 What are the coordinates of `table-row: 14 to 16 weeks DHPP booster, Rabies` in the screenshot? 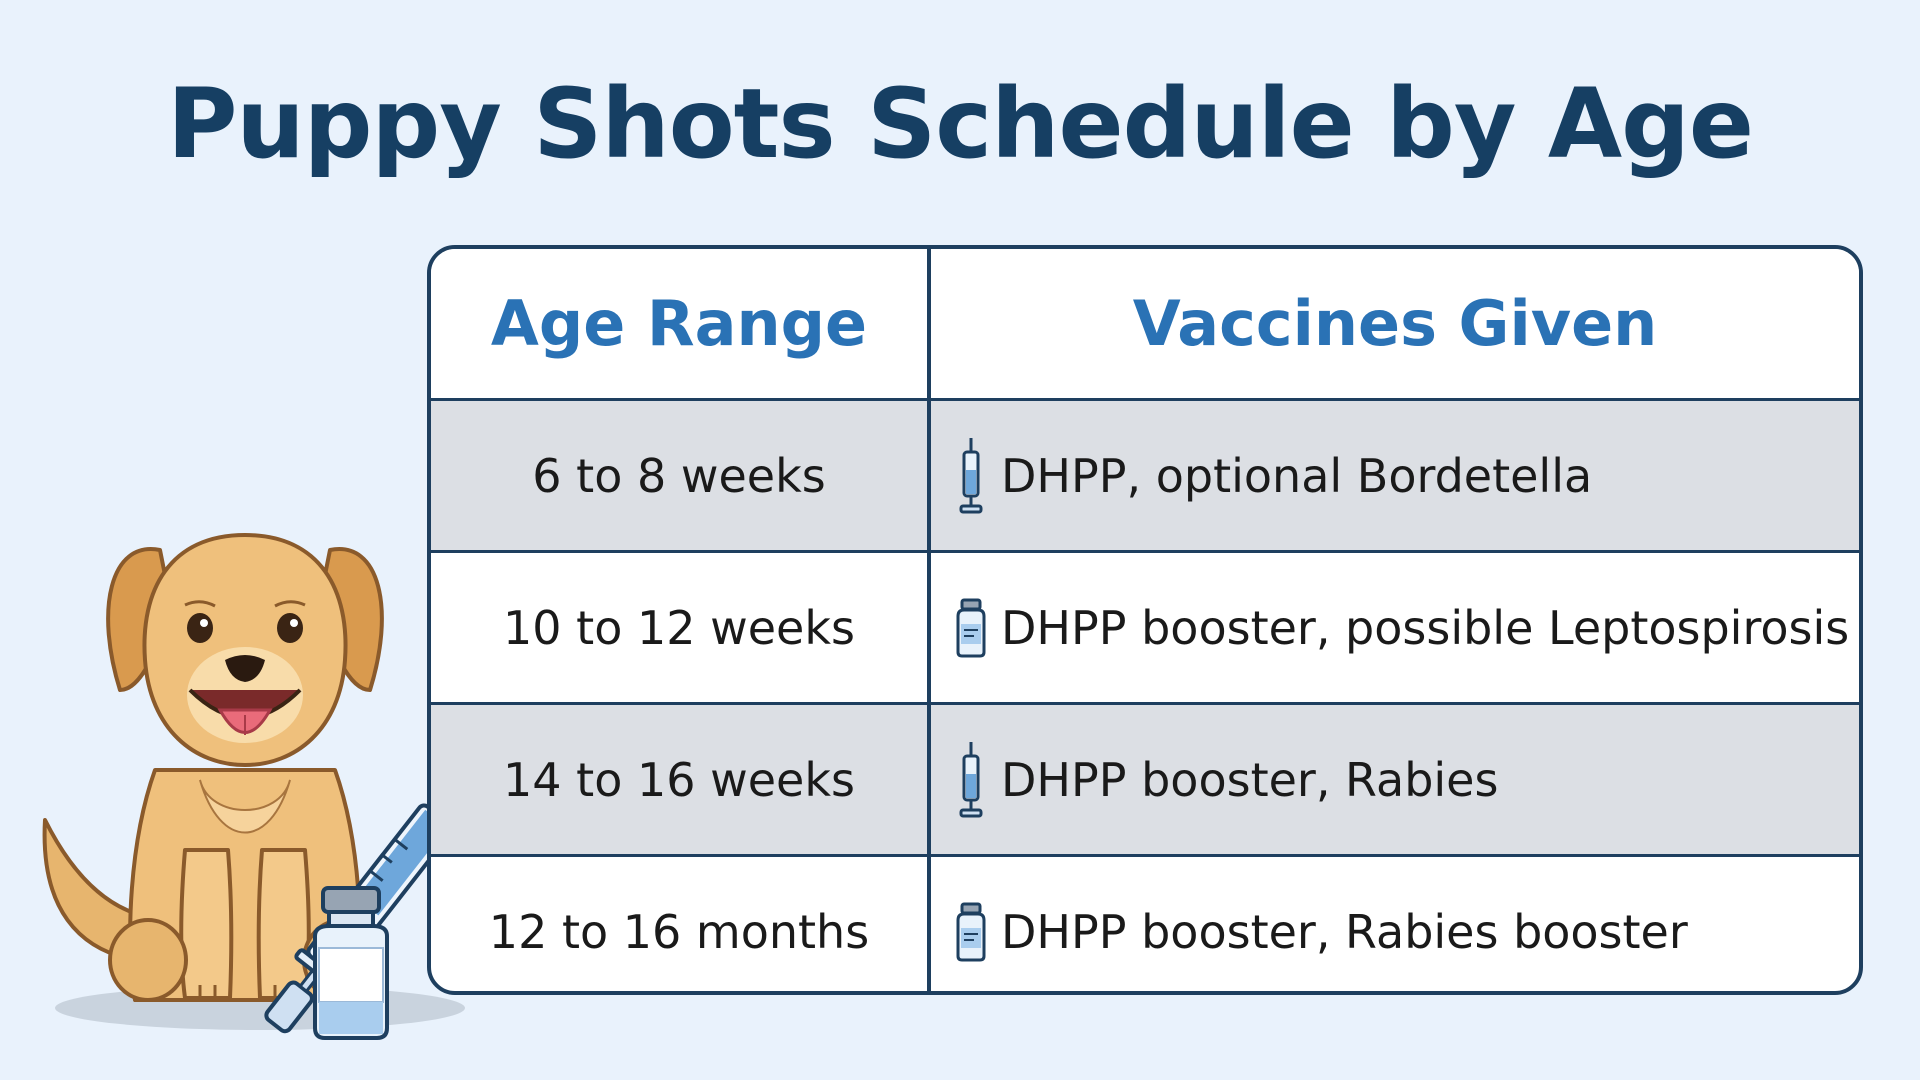 It's located at (1145, 780).